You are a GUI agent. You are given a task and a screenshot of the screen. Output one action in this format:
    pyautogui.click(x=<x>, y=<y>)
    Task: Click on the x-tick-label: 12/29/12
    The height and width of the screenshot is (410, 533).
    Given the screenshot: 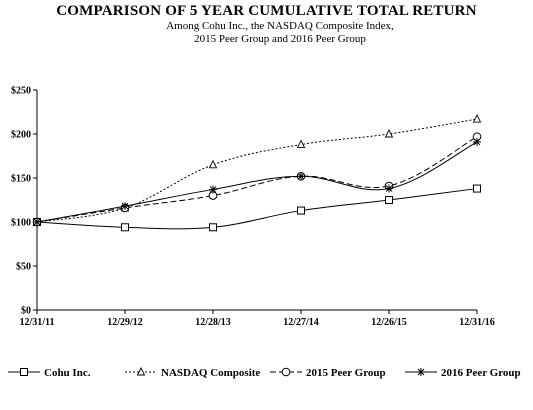 What is the action you would take?
    pyautogui.click(x=125, y=322)
    